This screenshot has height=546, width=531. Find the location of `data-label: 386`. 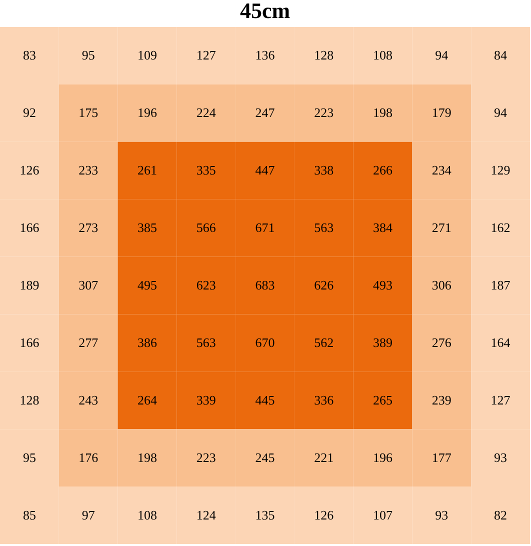

data-label: 386 is located at coordinates (147, 342).